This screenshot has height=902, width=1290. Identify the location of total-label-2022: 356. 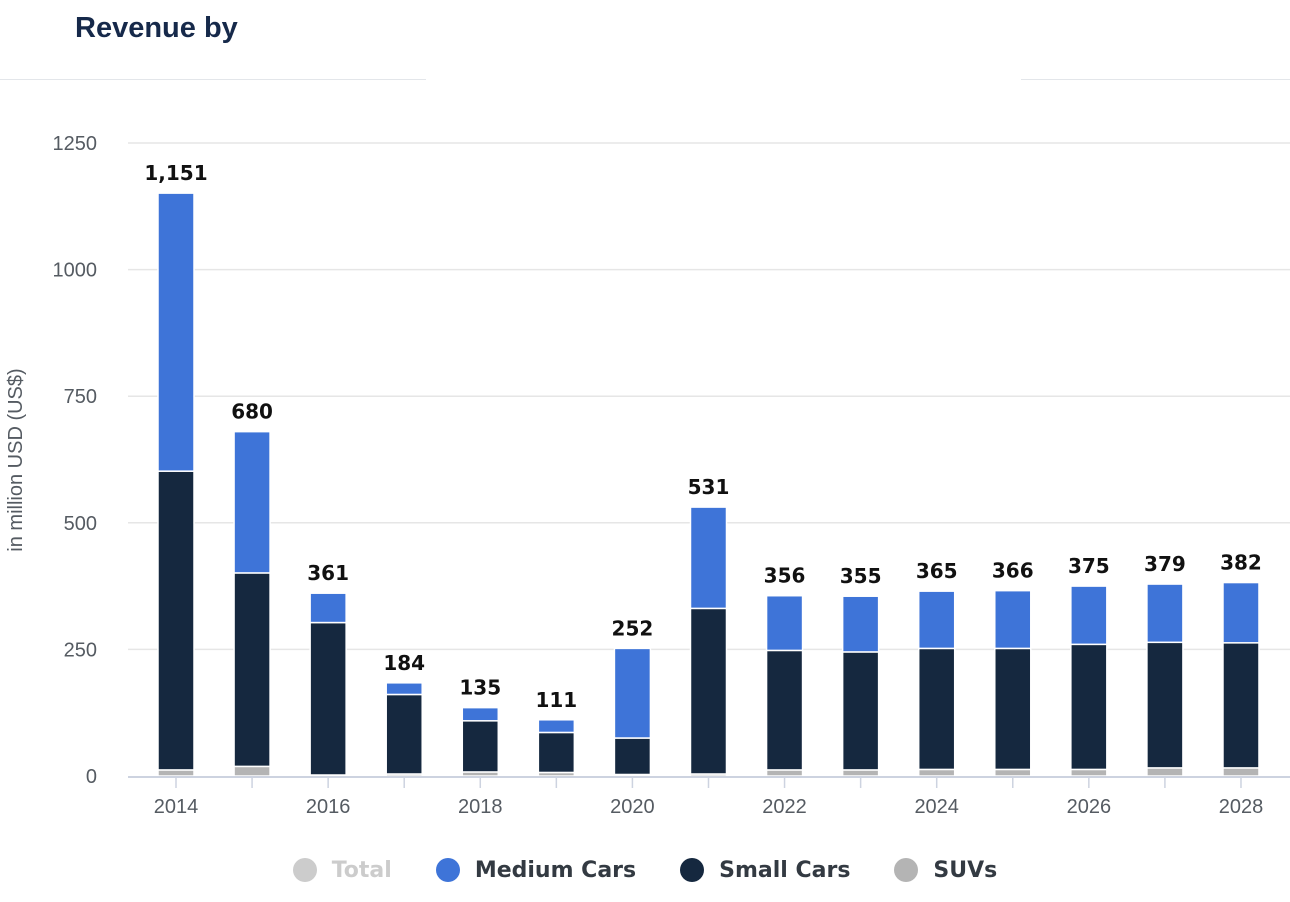
(785, 576).